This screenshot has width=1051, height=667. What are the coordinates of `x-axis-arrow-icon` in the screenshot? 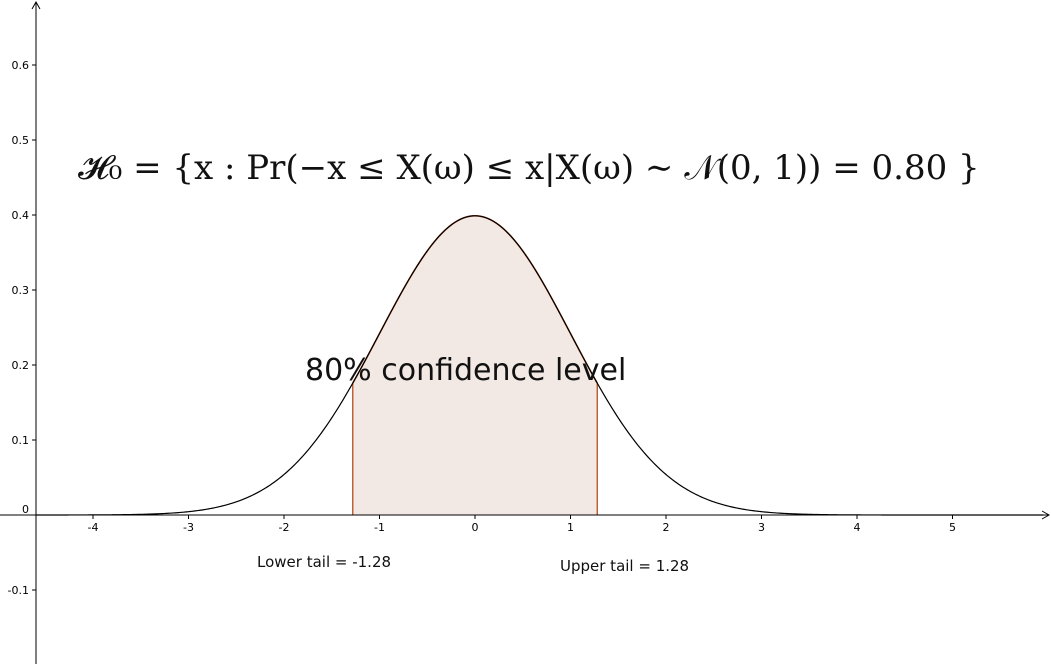 It's located at (1046, 515).